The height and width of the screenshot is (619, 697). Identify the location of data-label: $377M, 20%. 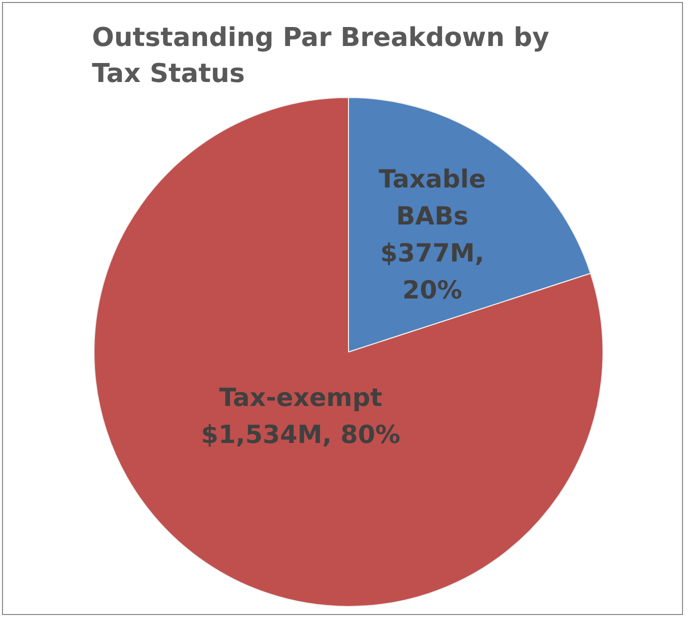
(432, 271).